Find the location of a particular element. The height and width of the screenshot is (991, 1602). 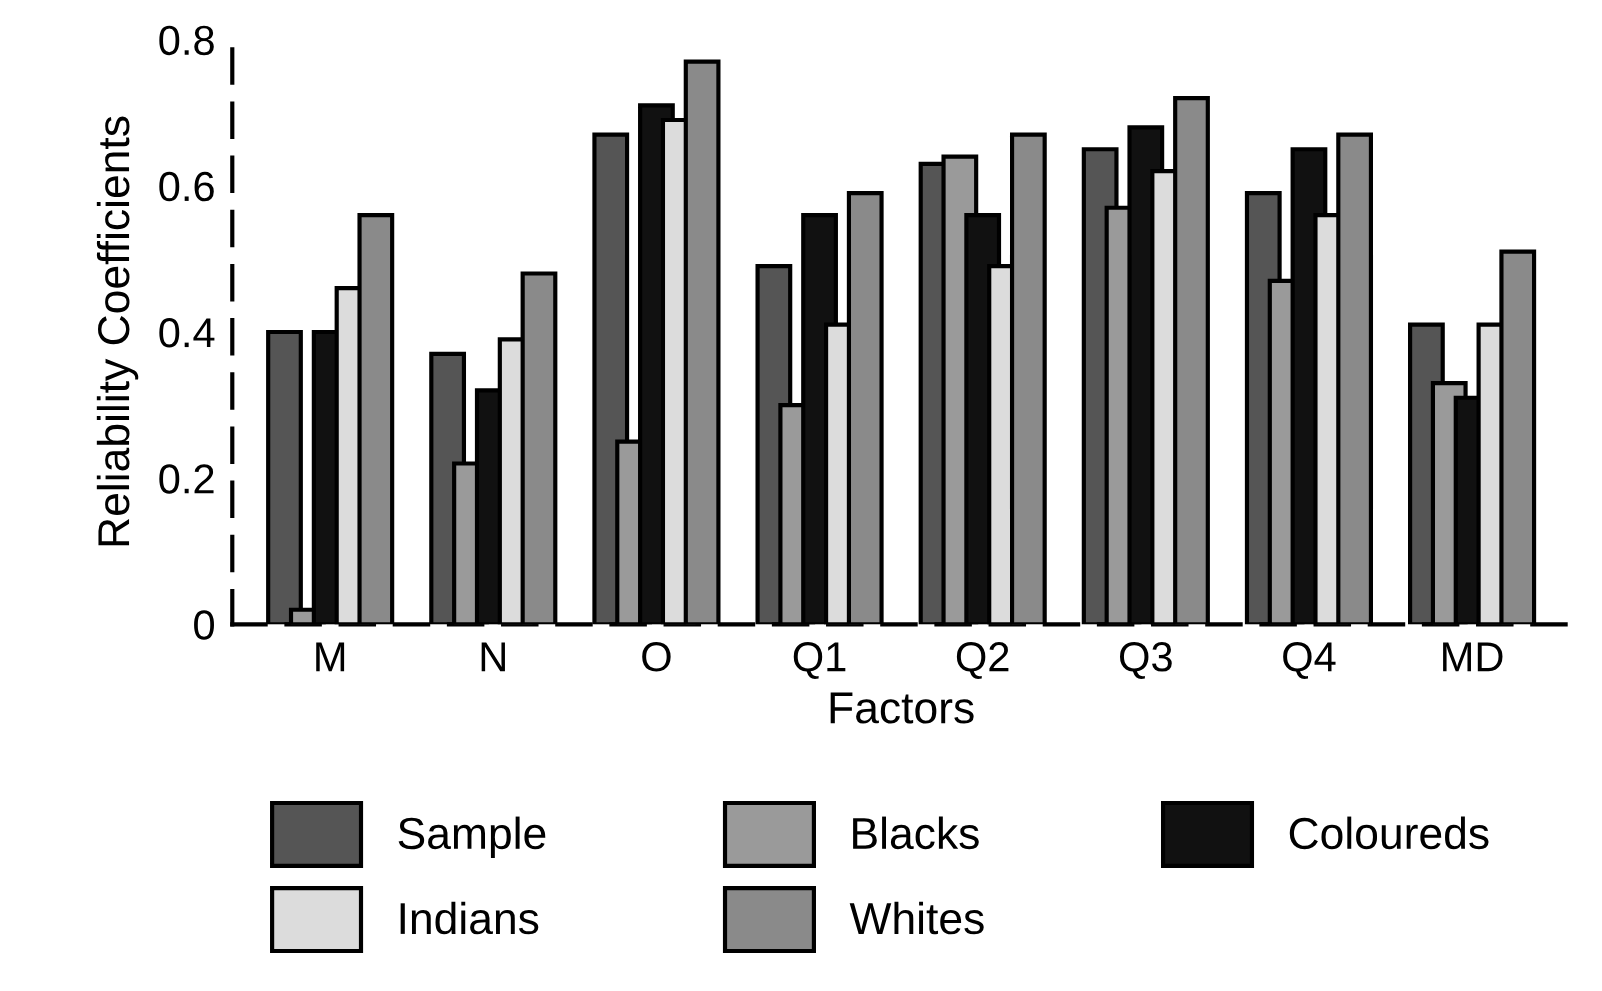

y-tick-label: 0.4 is located at coordinates (187, 332).